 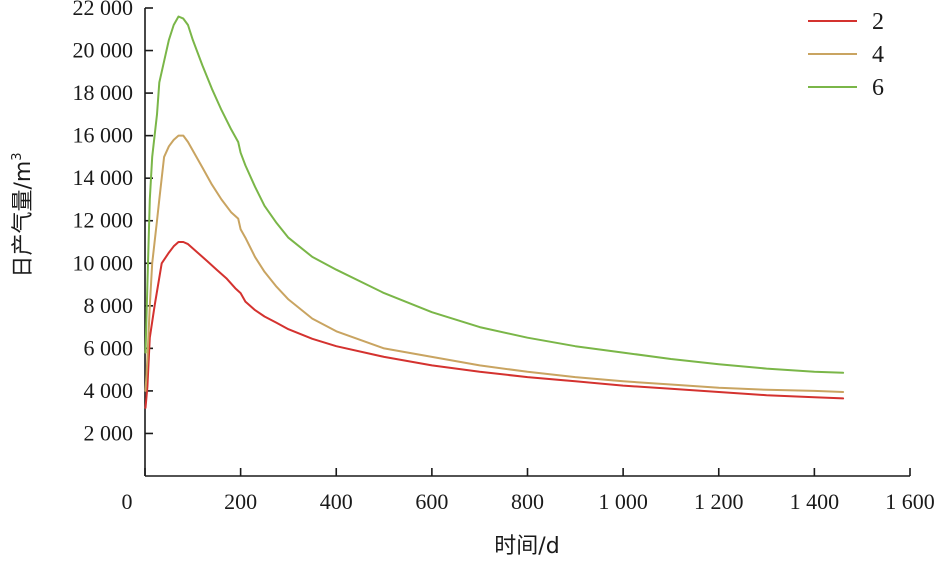 I want to click on y-axis-title: 日产气量/m3, so click(x=23, y=214).